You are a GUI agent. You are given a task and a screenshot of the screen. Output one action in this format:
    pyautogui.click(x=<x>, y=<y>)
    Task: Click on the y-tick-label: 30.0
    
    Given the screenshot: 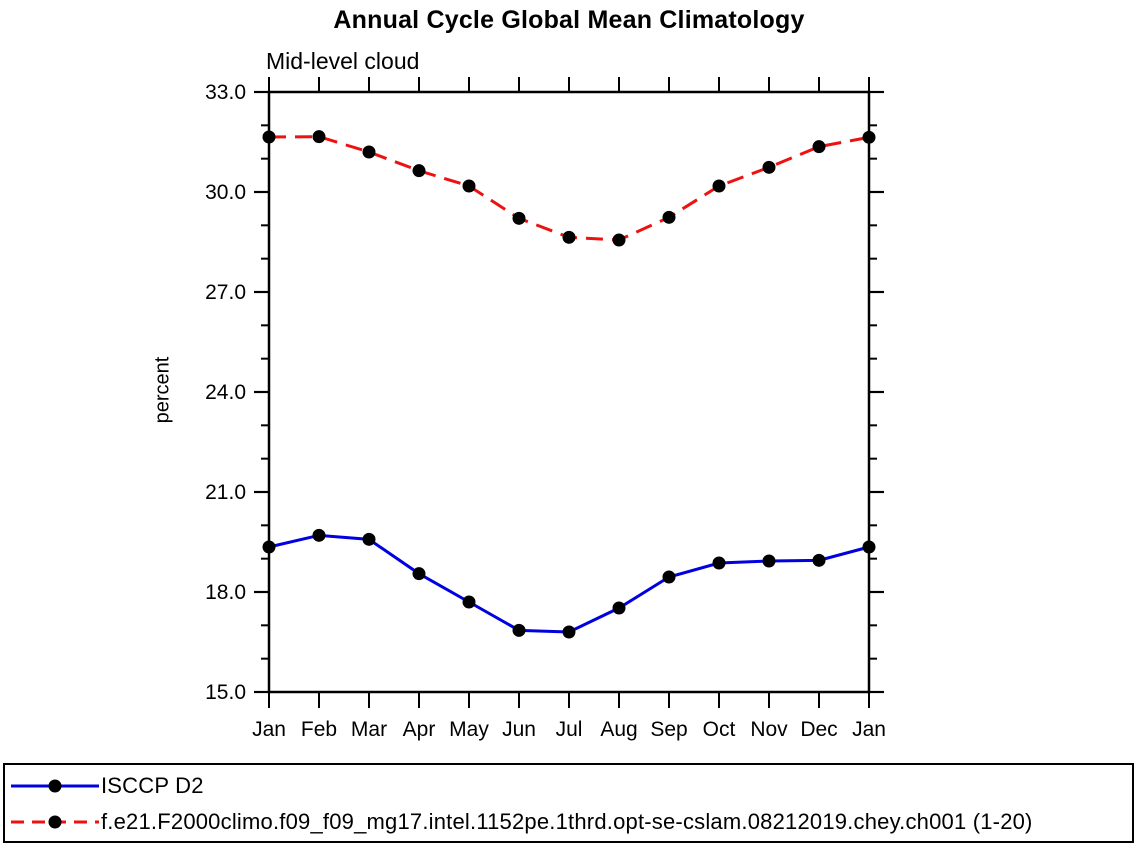 What is the action you would take?
    pyautogui.click(x=225, y=192)
    